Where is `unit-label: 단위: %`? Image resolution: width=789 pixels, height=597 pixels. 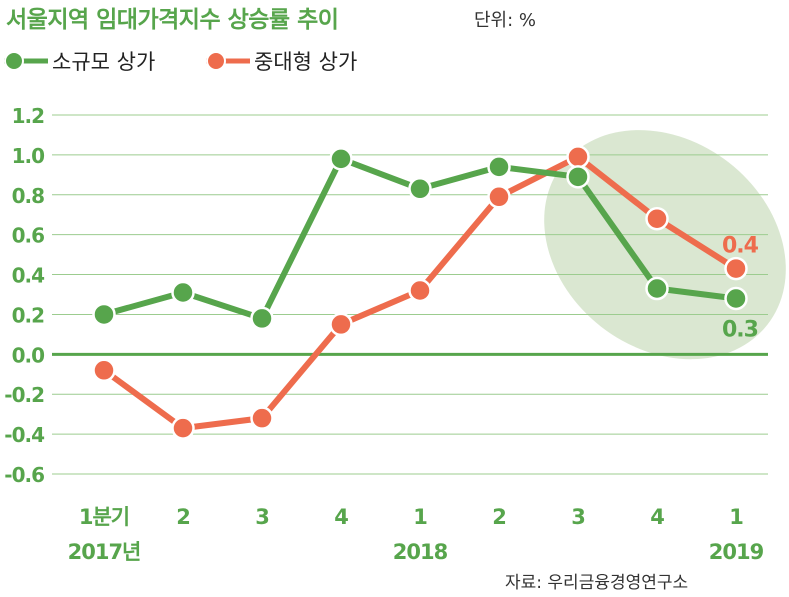
unit-label: 단위: % is located at coordinates (505, 20).